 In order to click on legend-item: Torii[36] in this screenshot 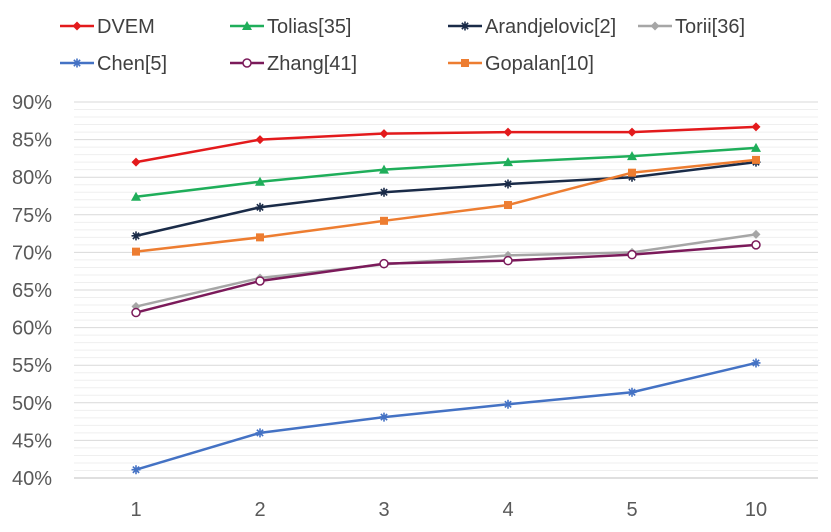, I will do `click(691, 27)`.